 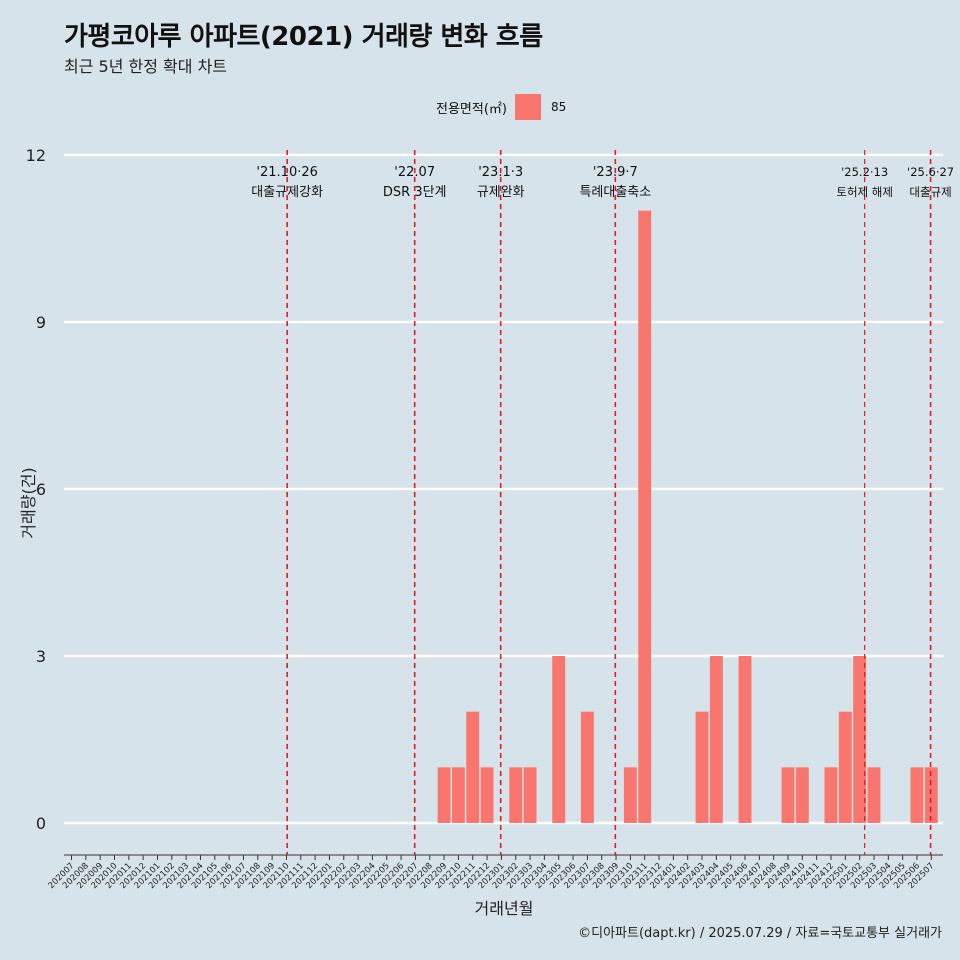 I want to click on event-date-label: '25.2·13, so click(x=864, y=172).